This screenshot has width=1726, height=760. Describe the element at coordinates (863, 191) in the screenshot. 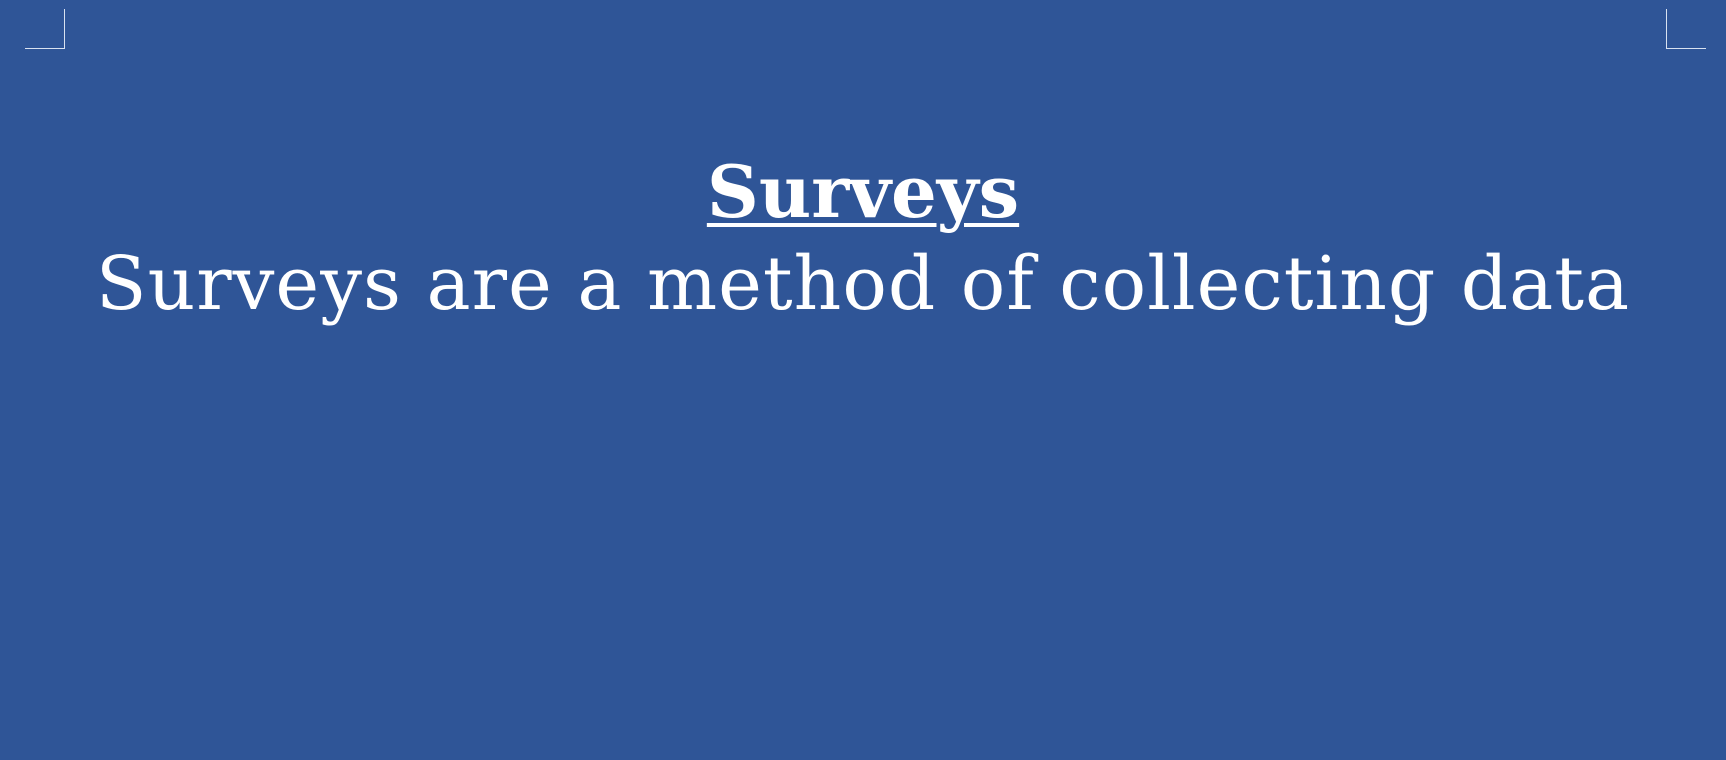

I see `document-heading: Surveys` at that location.